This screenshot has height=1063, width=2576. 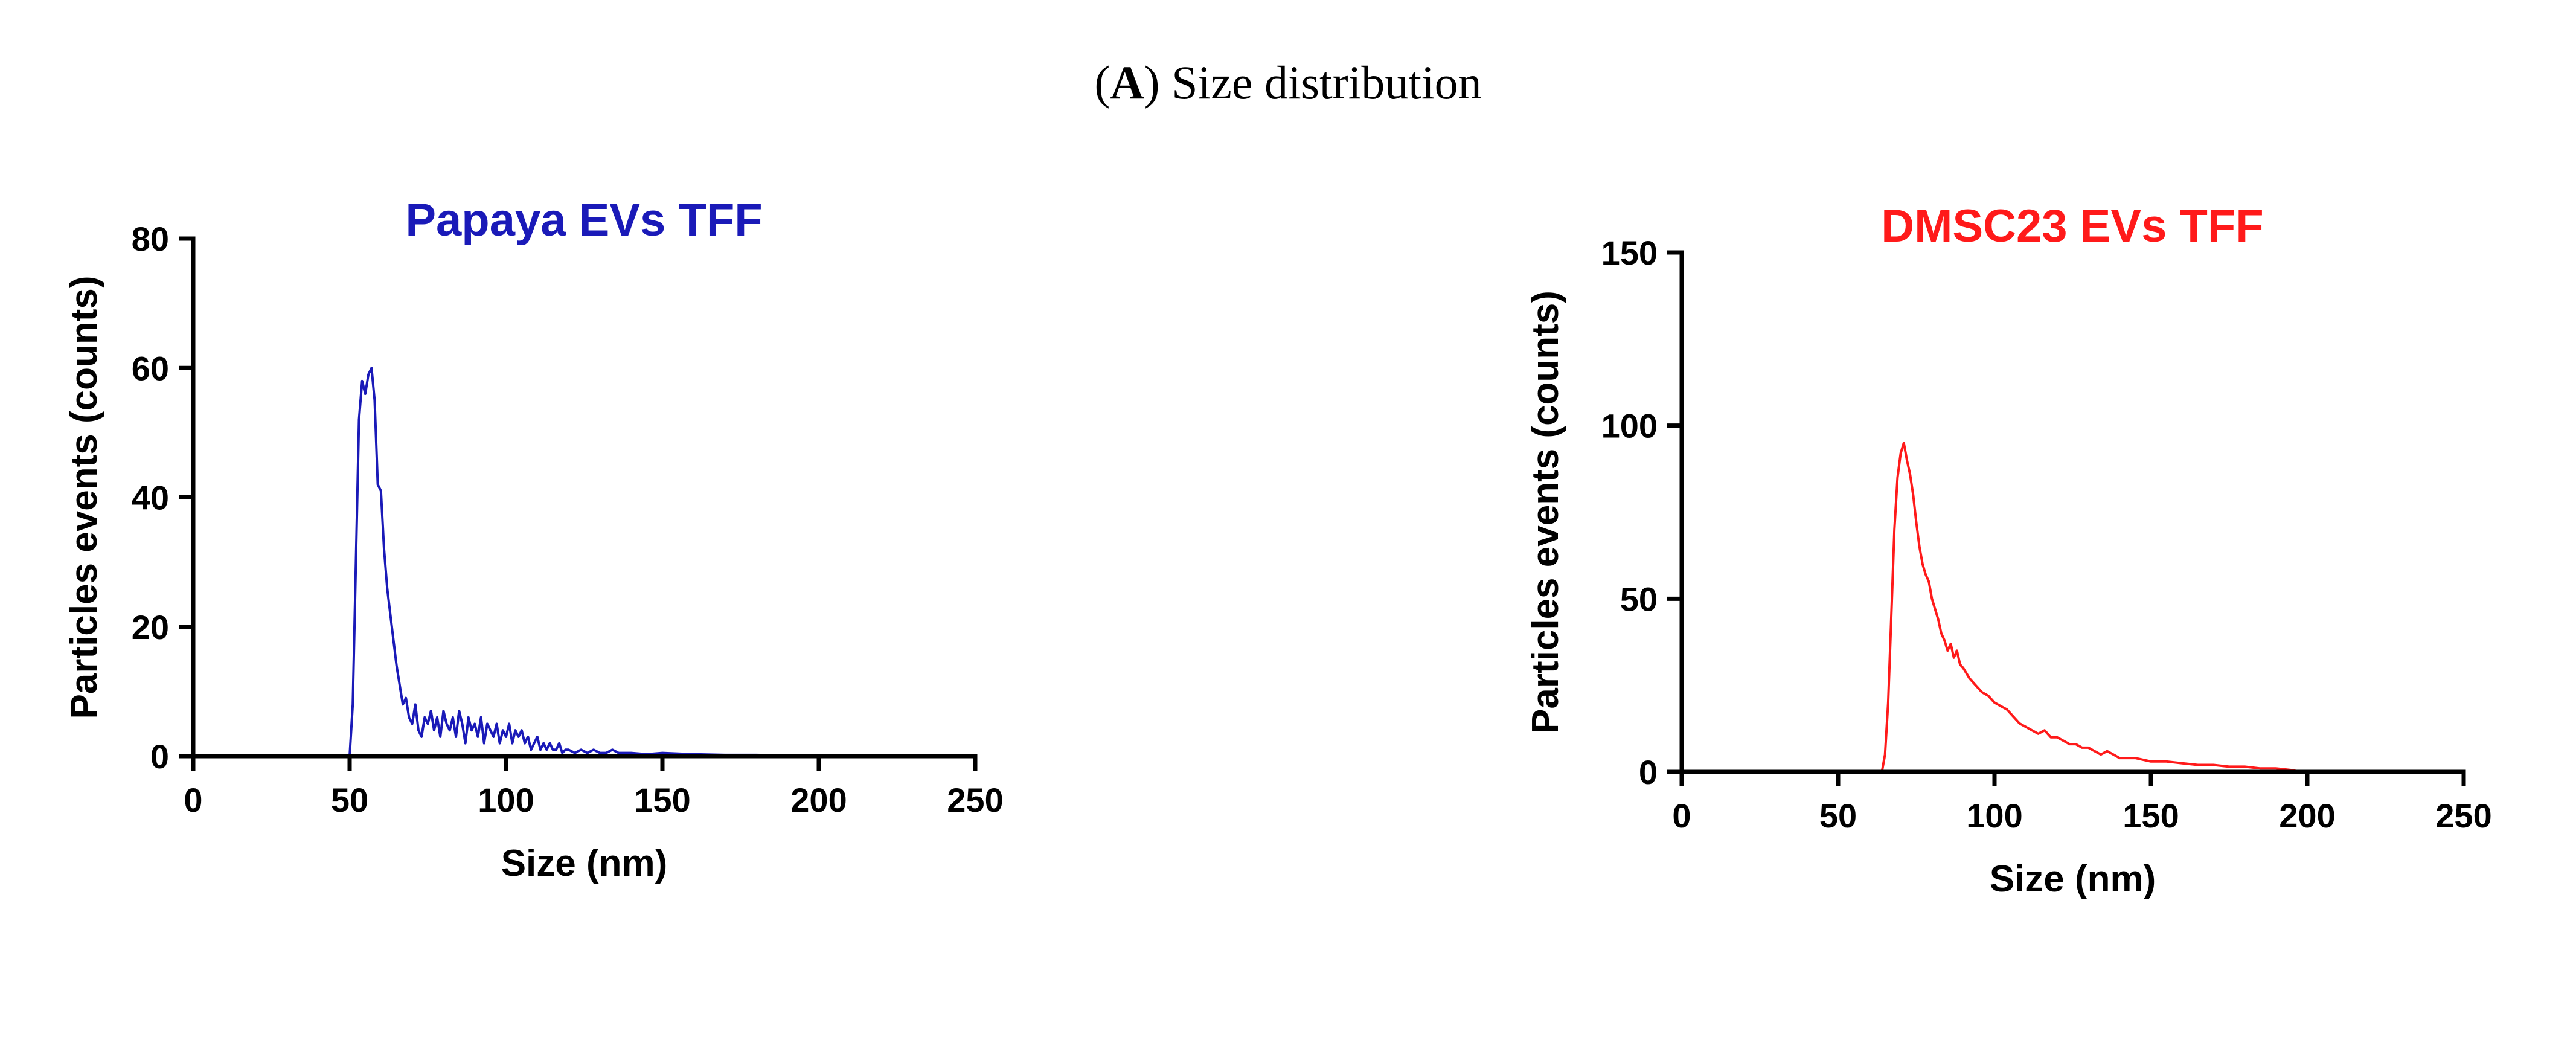 What do you see at coordinates (1648, 772) in the screenshot?
I see `dmsc23-y-tick-label: 0` at bounding box center [1648, 772].